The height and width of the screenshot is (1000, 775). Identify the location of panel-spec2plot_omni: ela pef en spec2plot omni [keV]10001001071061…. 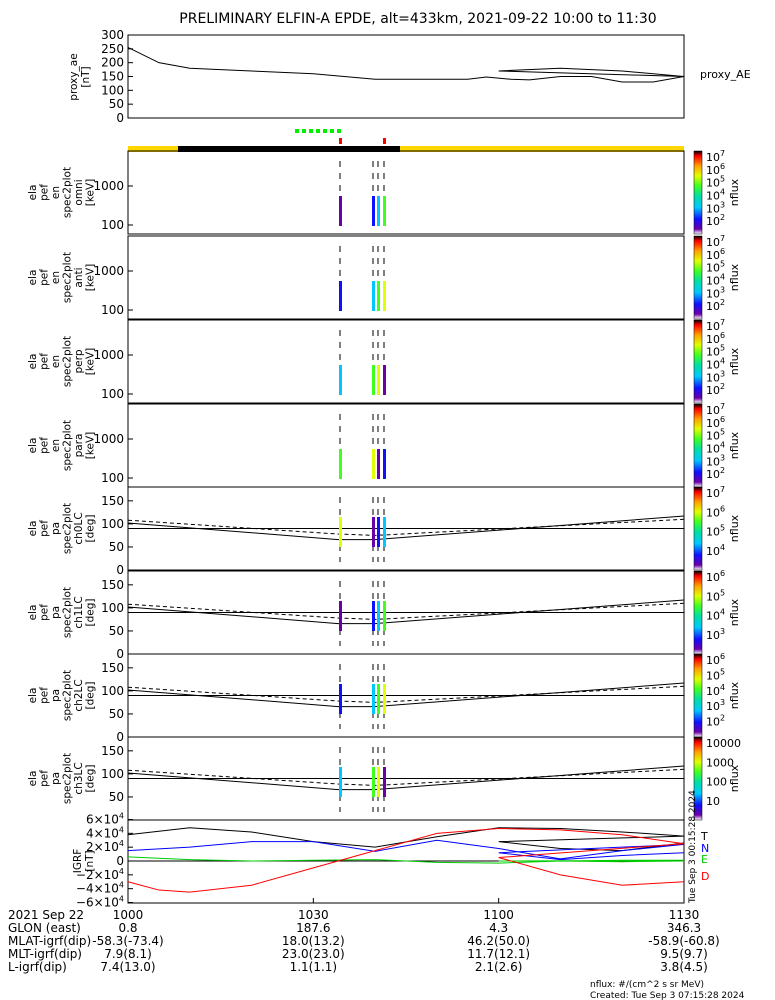
(384, 192).